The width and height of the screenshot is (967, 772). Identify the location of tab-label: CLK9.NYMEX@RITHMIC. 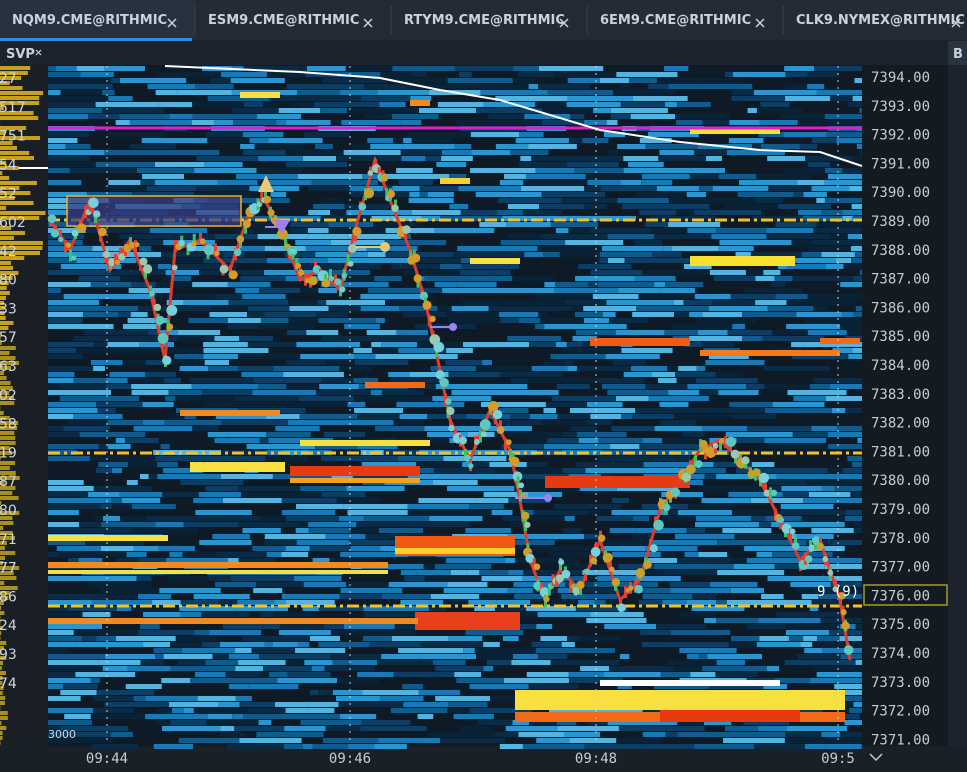
(880, 20).